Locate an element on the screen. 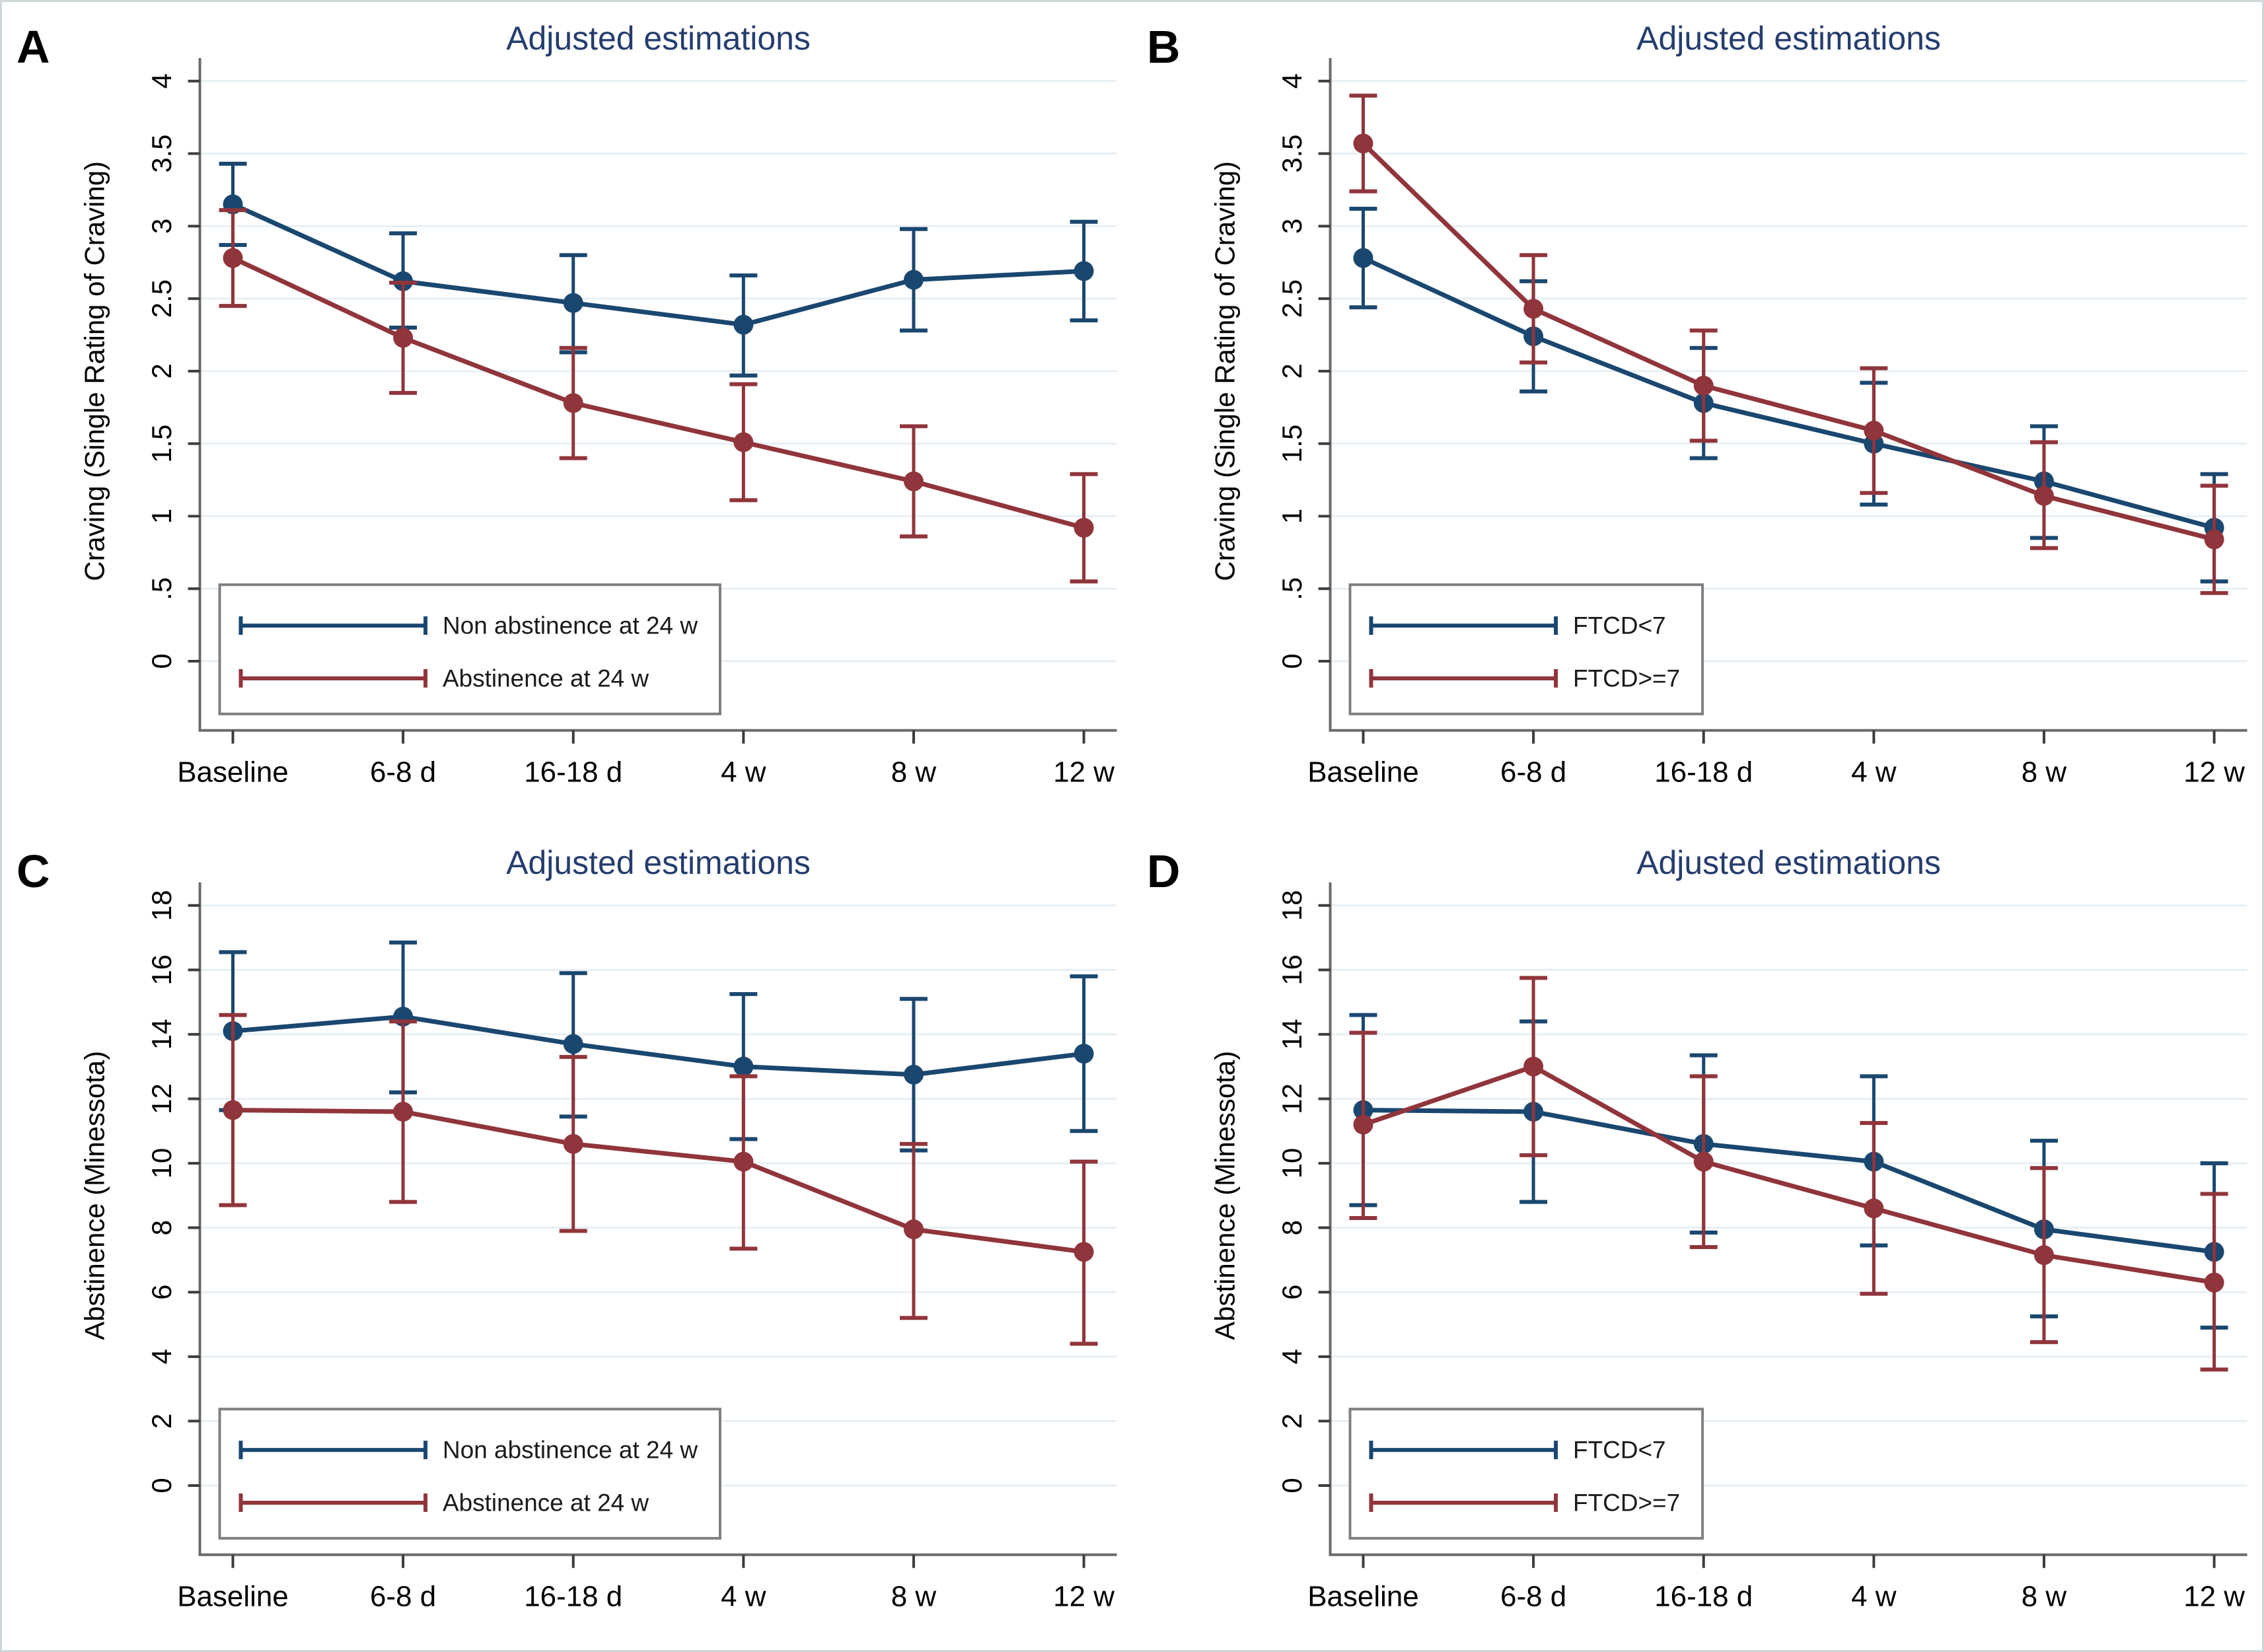  y-tick-label: 3.5 is located at coordinates (1292, 153).